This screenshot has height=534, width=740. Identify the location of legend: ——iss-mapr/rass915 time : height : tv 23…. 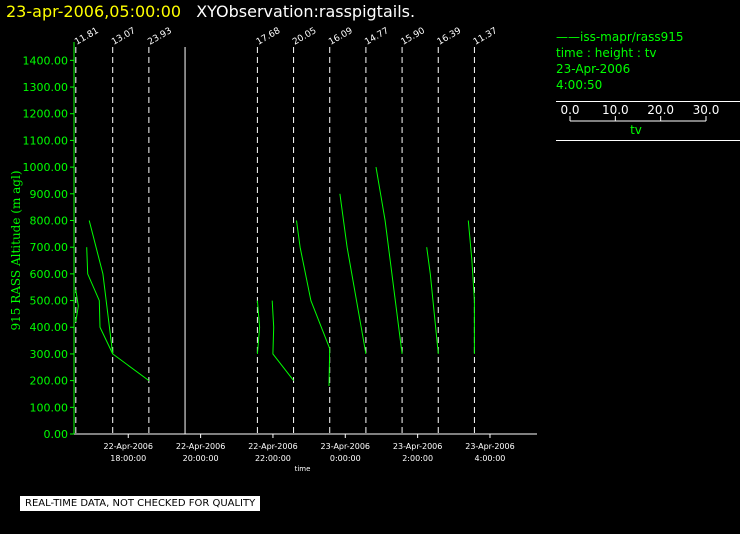
(648, 85).